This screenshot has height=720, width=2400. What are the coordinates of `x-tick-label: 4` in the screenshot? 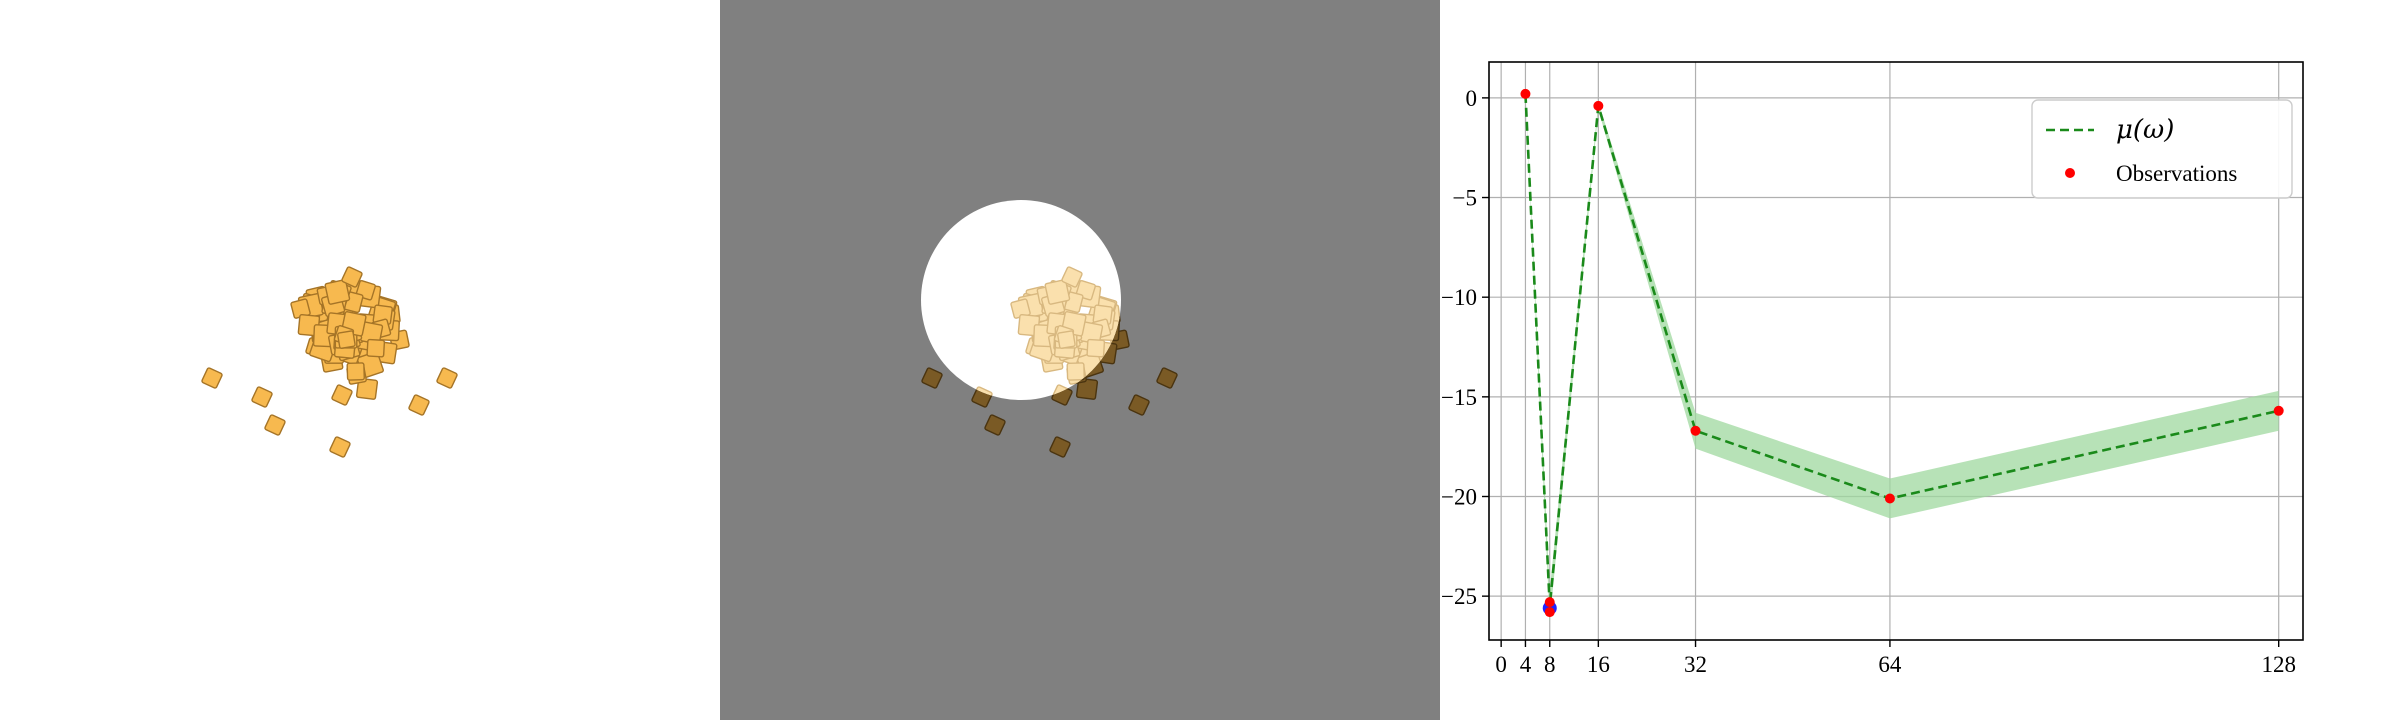 It's located at (1526, 664).